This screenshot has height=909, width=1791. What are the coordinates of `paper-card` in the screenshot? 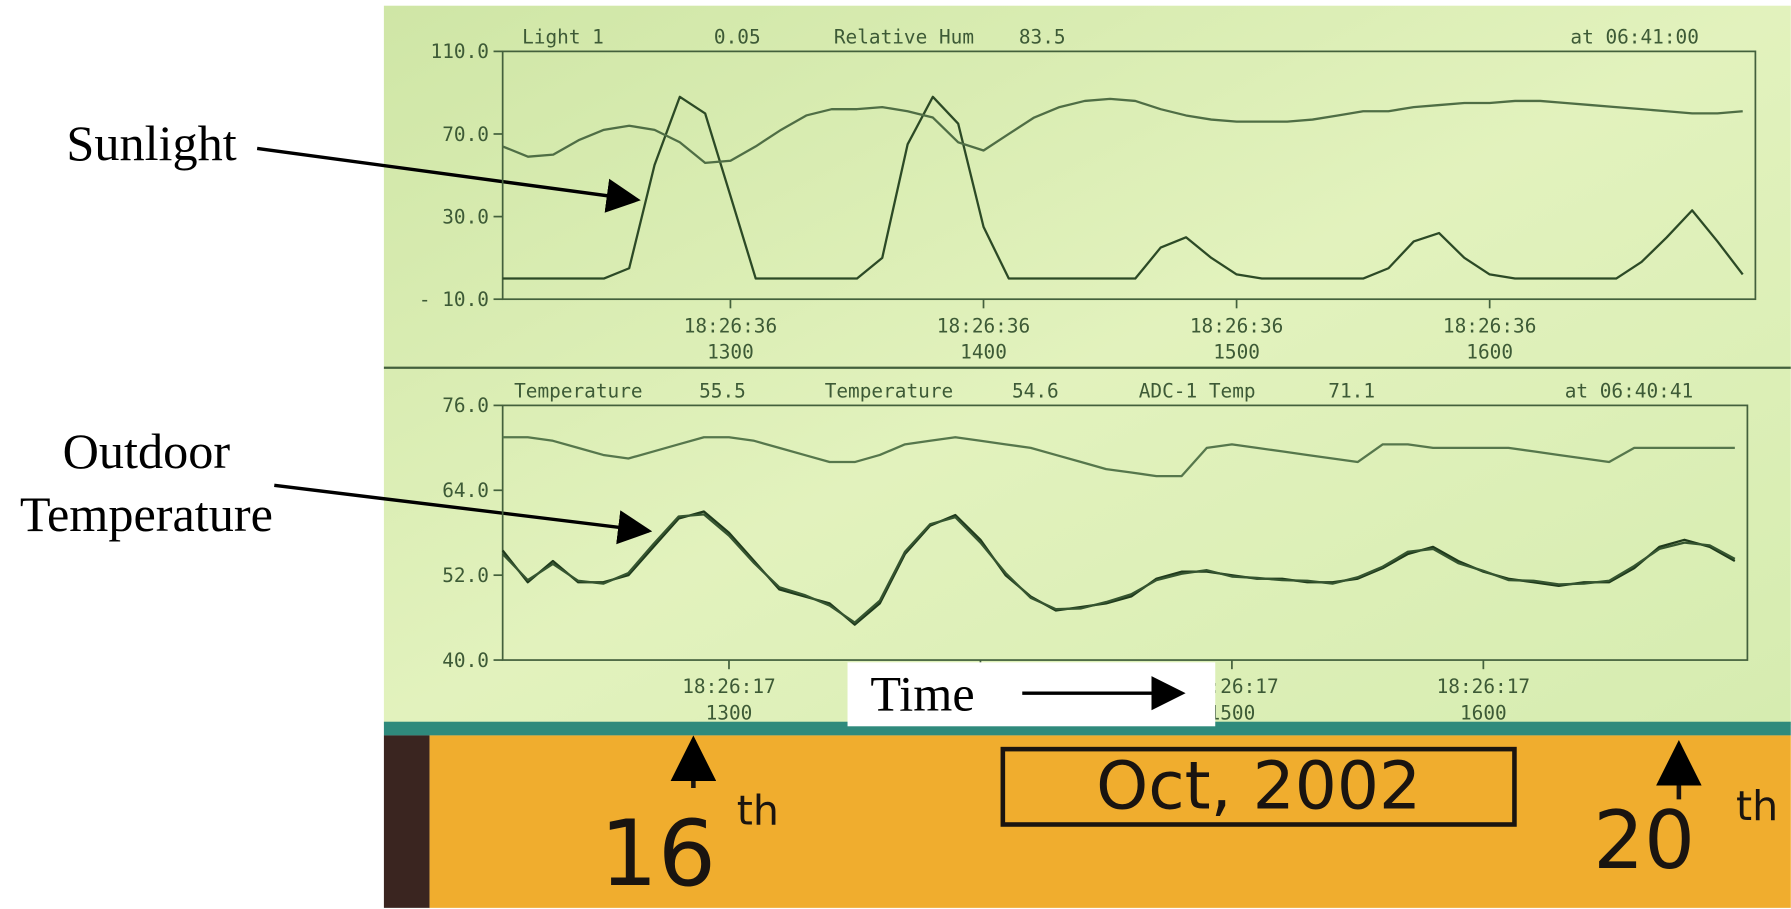 It's located at (1110, 821).